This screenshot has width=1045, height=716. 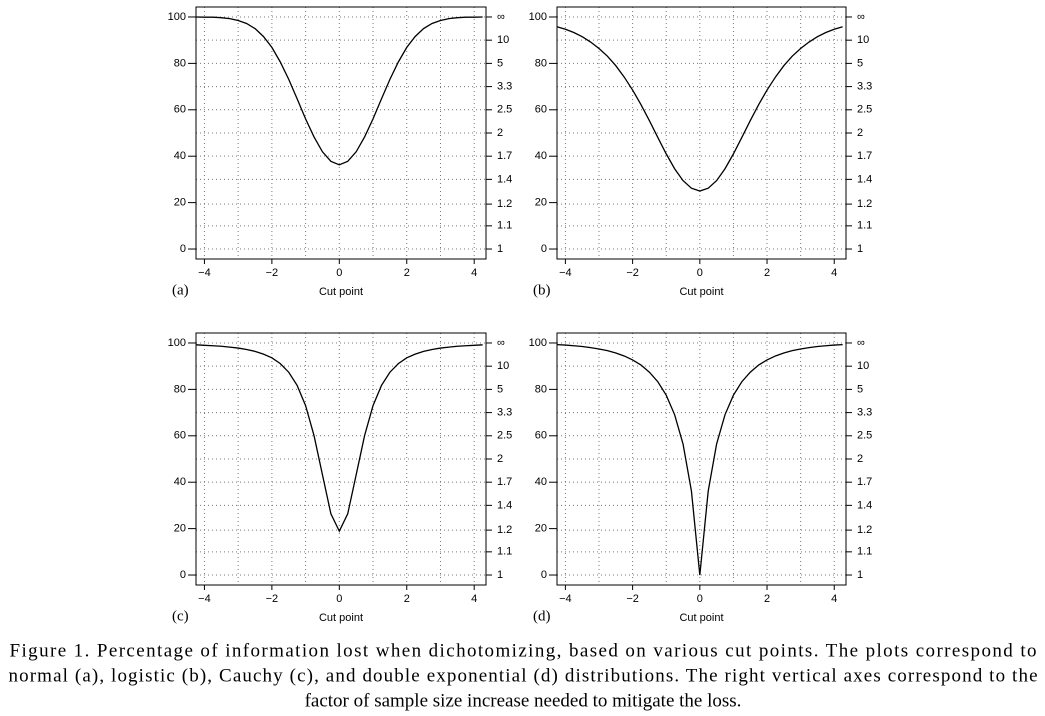 What do you see at coordinates (180, 290) in the screenshot?
I see `panel-label: (a)` at bounding box center [180, 290].